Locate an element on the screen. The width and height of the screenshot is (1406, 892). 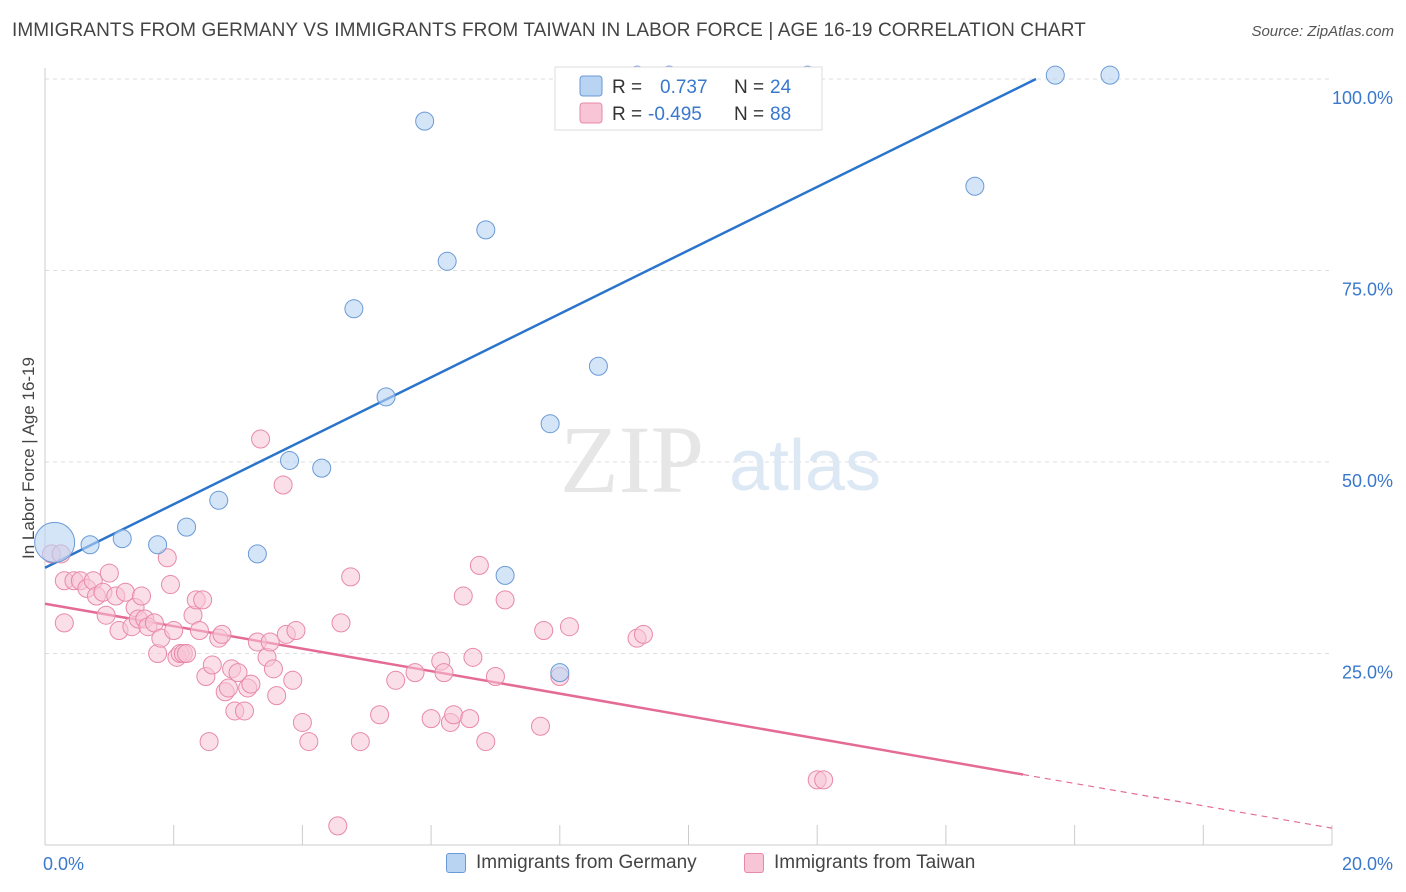
legend-swatch-germany is located at coordinates (456, 863).